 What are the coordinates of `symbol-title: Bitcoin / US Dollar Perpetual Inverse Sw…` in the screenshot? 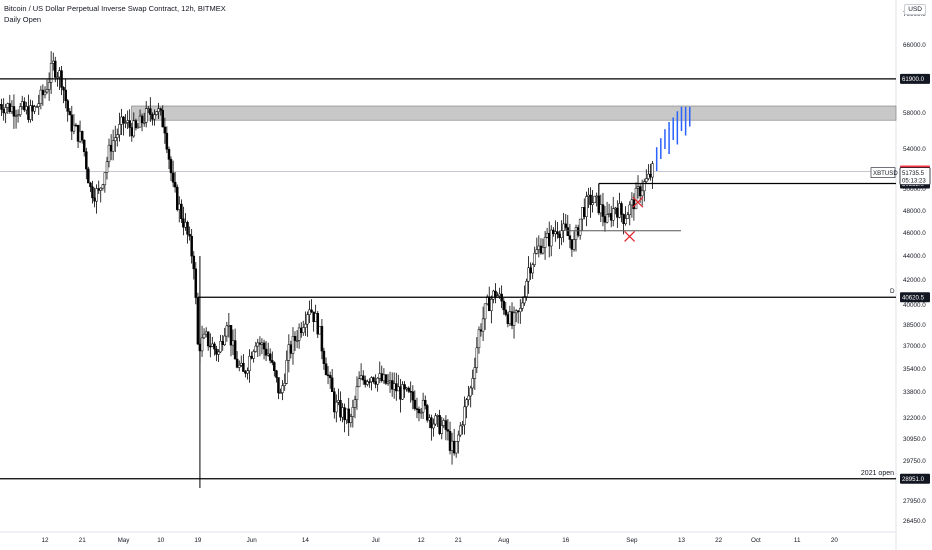 It's located at (115, 8).